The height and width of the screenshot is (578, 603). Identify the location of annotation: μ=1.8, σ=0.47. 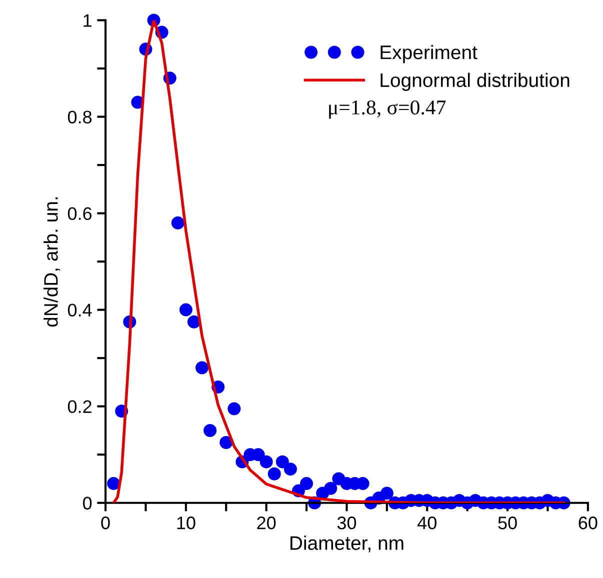
(387, 109).